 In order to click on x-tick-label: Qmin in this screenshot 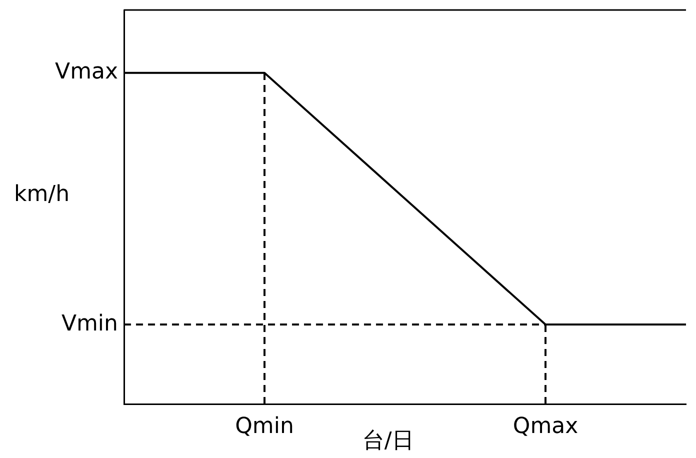, I will do `click(264, 426)`.